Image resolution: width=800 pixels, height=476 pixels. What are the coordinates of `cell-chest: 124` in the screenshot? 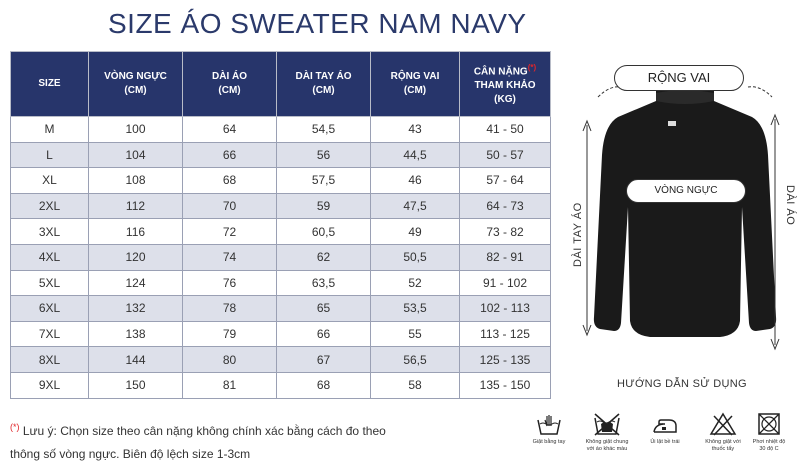 It's located at (135, 283).